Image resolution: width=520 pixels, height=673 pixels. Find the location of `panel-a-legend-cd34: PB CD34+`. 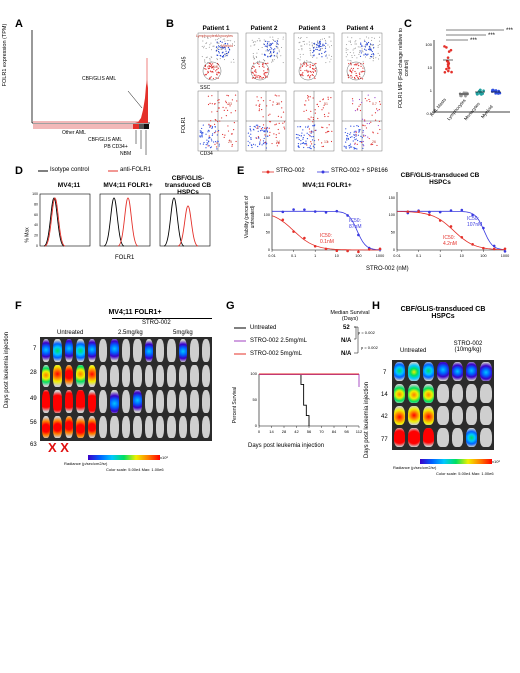

panel-a-legend-cd34: PB CD34+ is located at coordinates (116, 147).